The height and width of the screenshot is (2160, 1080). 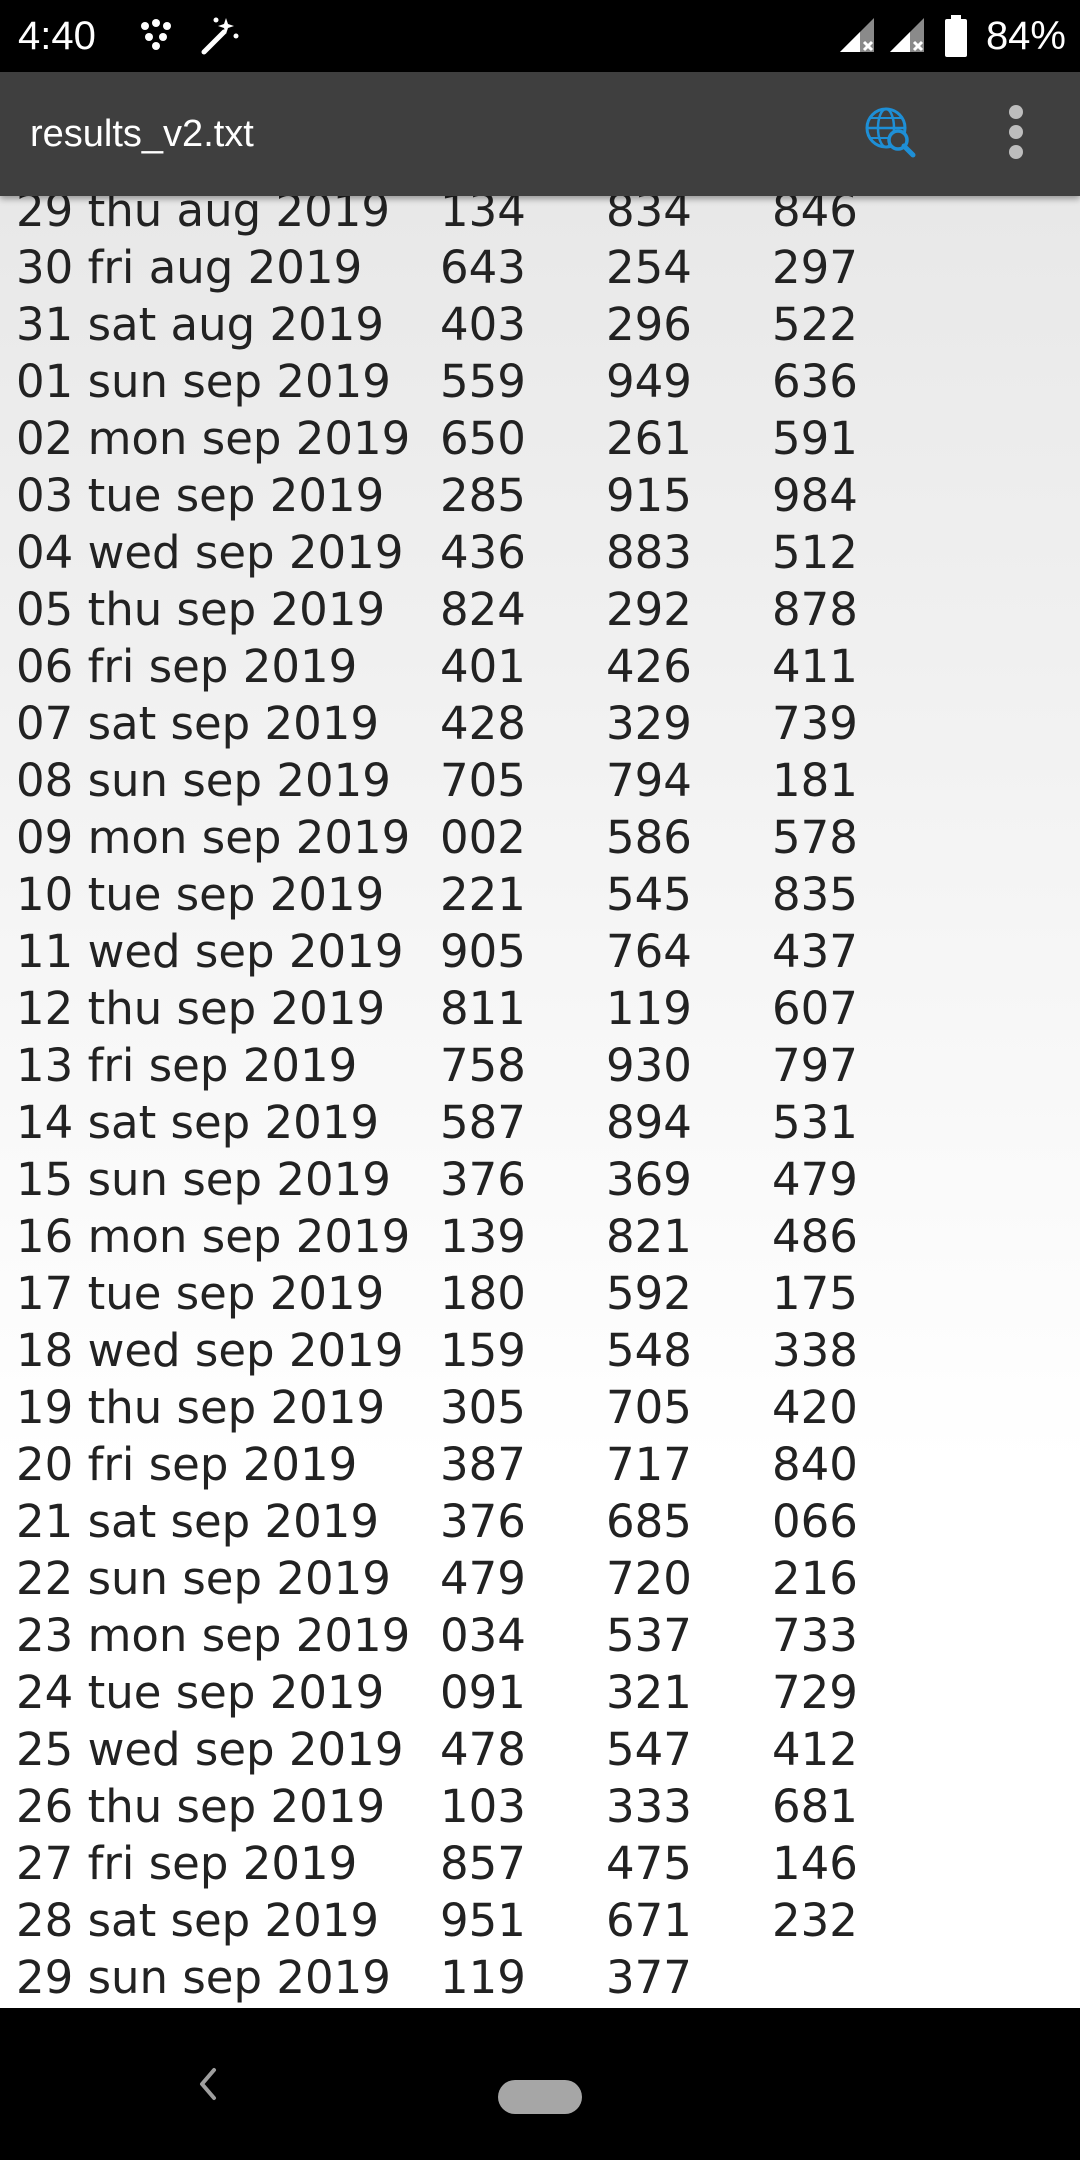 I want to click on line-date: 07 sat sep 2019, so click(x=198, y=723).